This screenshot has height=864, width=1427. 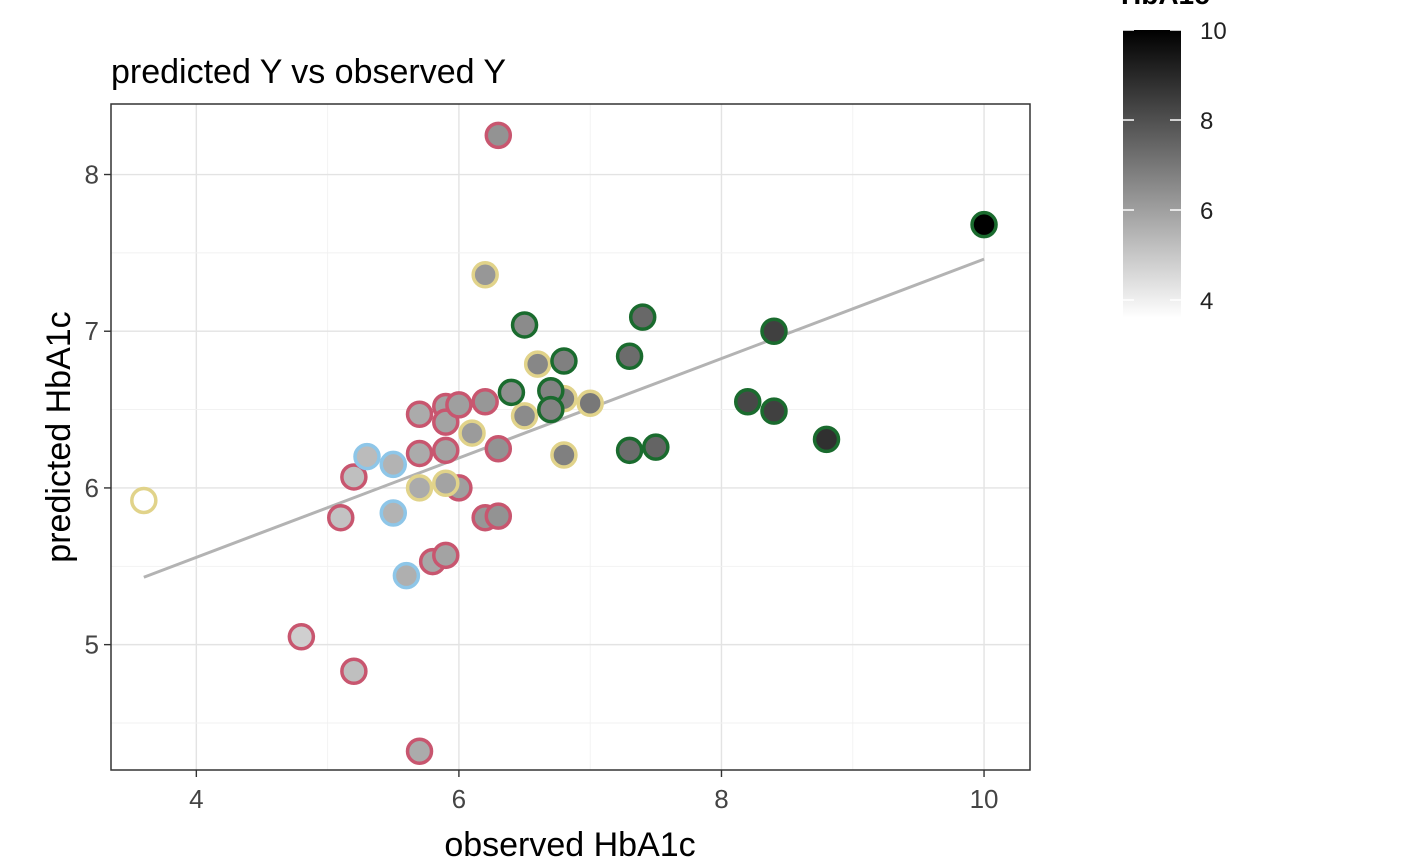 What do you see at coordinates (459, 799) in the screenshot?
I see `x-tick-label: 6` at bounding box center [459, 799].